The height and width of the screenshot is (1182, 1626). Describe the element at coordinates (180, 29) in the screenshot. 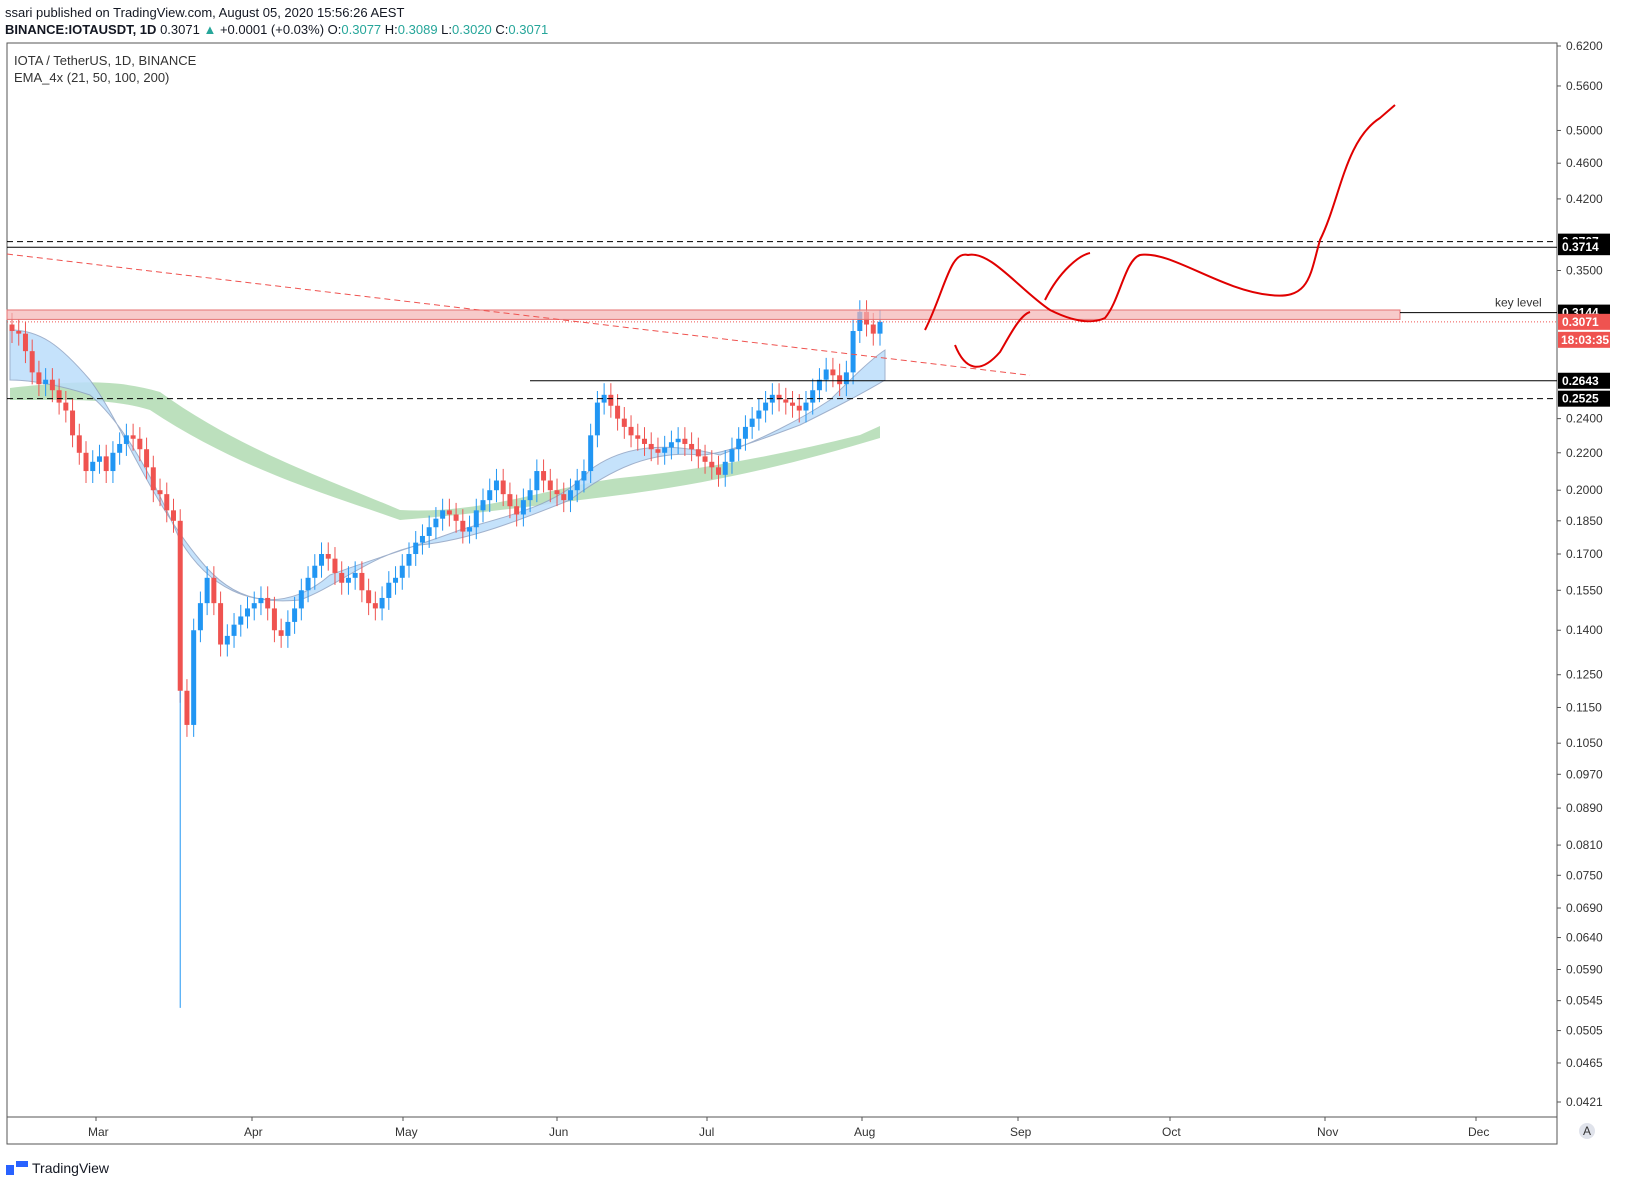

I see `last-price: 0.3071` at that location.